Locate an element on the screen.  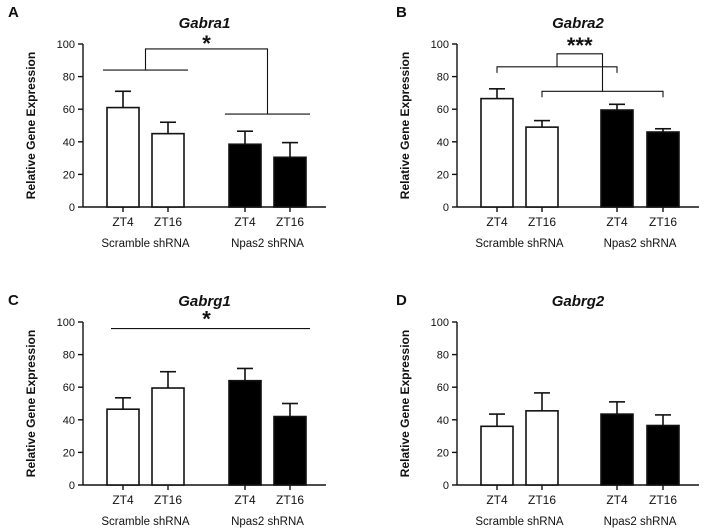
significance-marker: *** is located at coordinates (580, 45).